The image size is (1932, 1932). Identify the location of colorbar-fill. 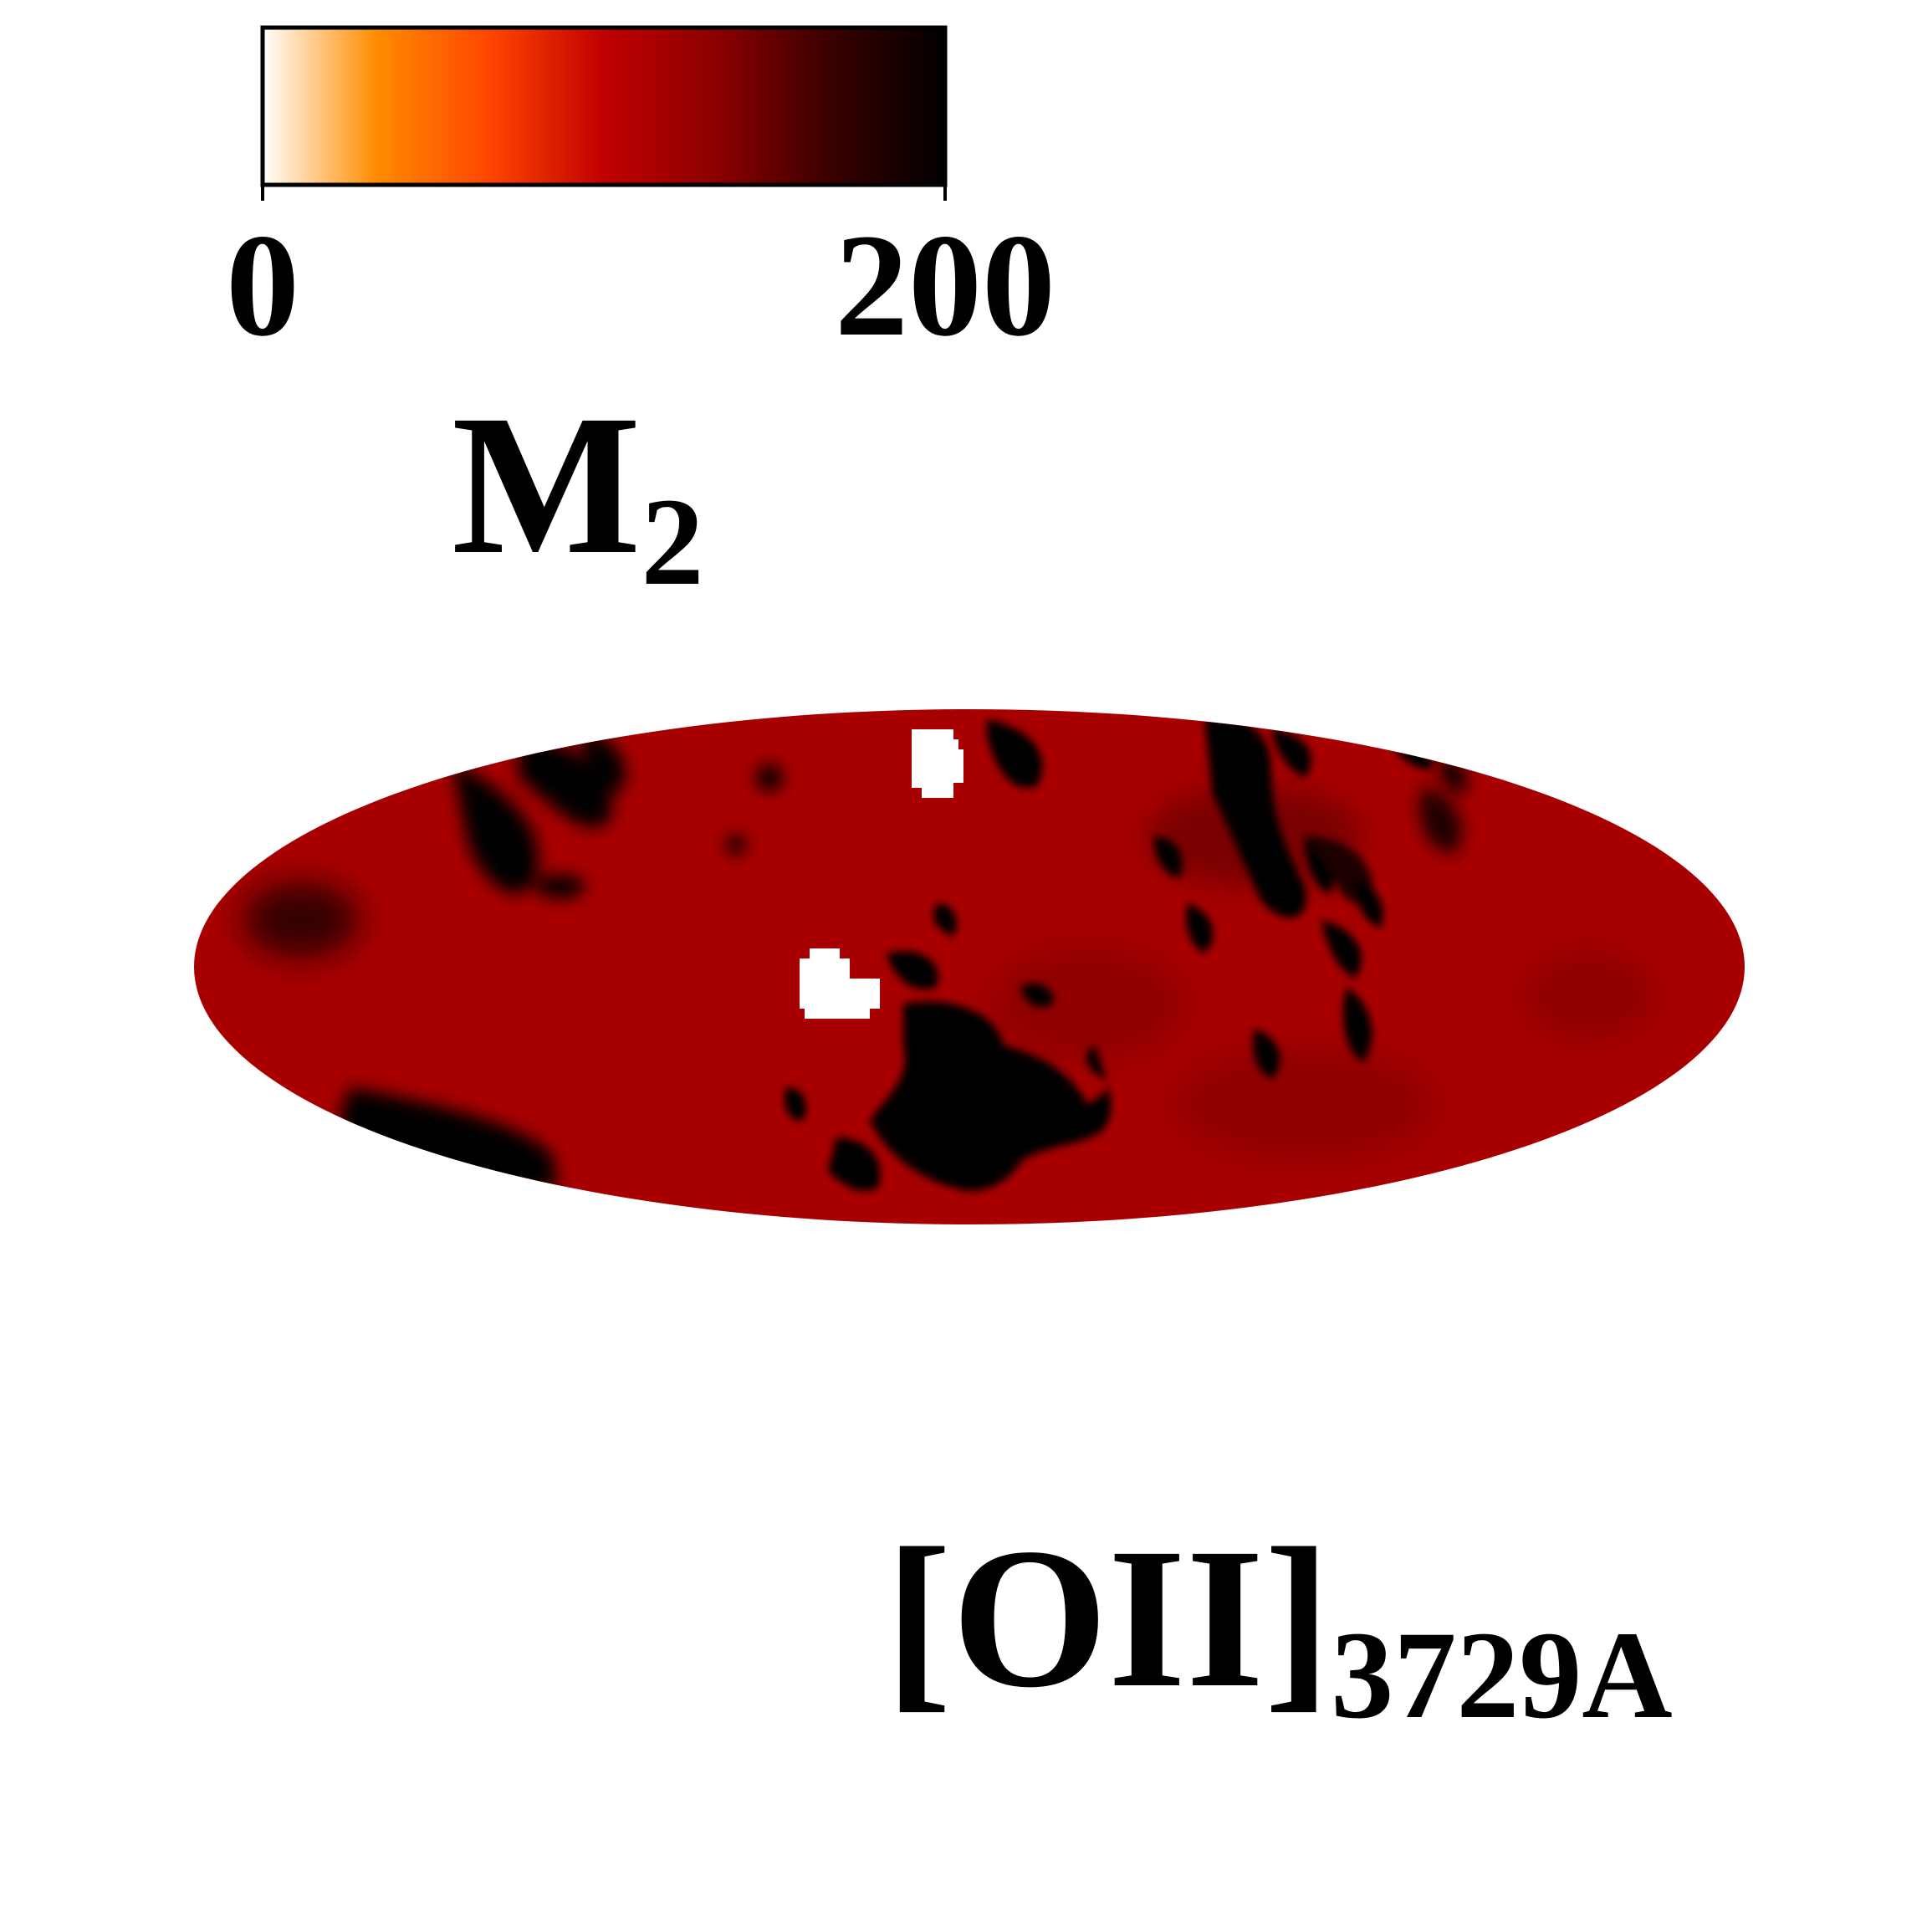
(604, 106).